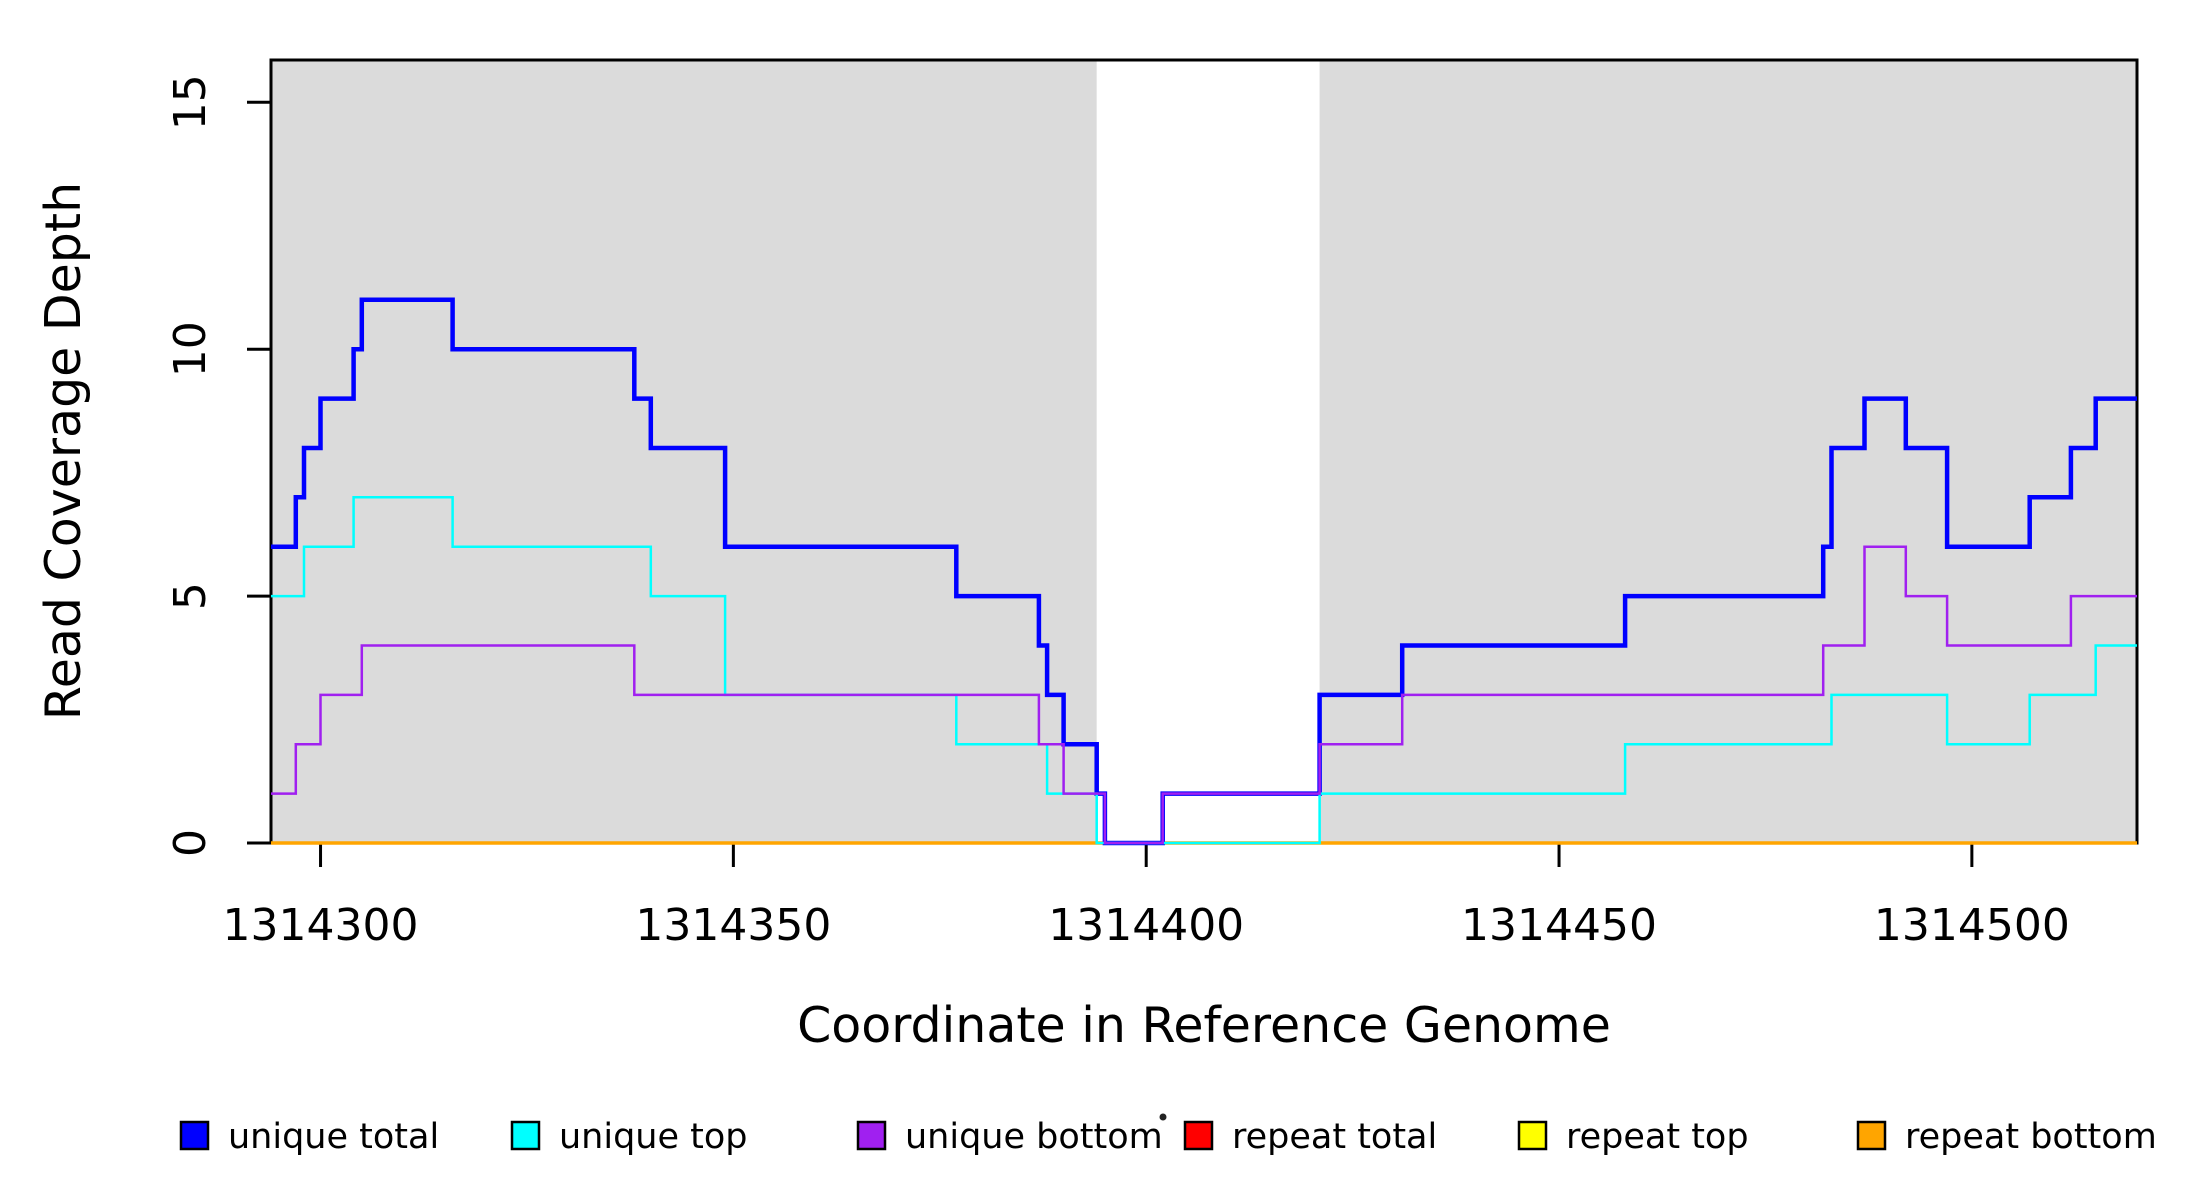 This screenshot has width=2200, height=1200. I want to click on x-axis-title: Coordinate in Reference Genome, so click(1204, 1025).